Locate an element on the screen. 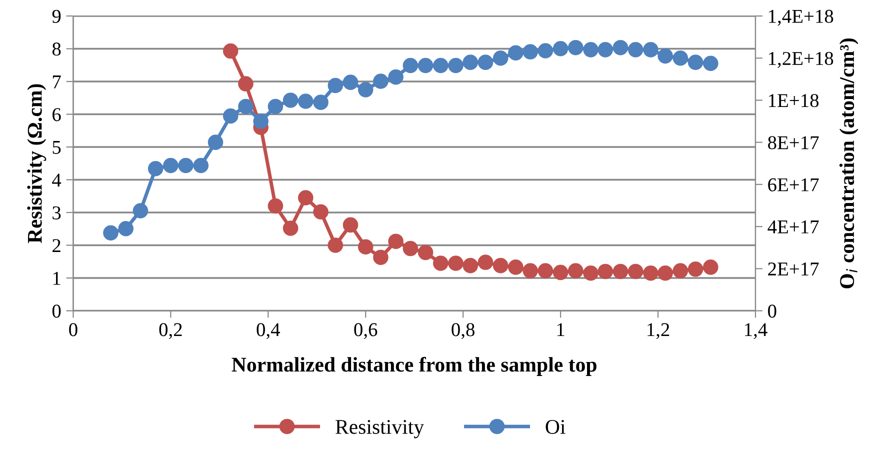  x-tick-label: 1 is located at coordinates (560, 329).